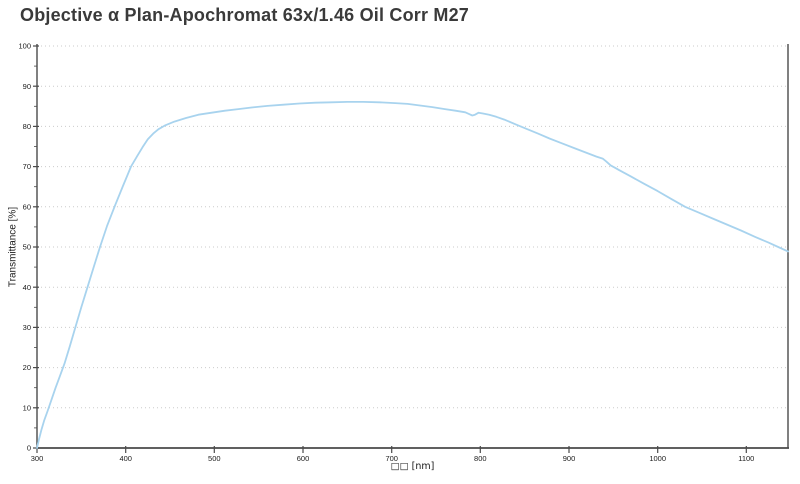 This screenshot has height=484, width=800. I want to click on x-axis-title: □□ [nm], so click(412, 466).